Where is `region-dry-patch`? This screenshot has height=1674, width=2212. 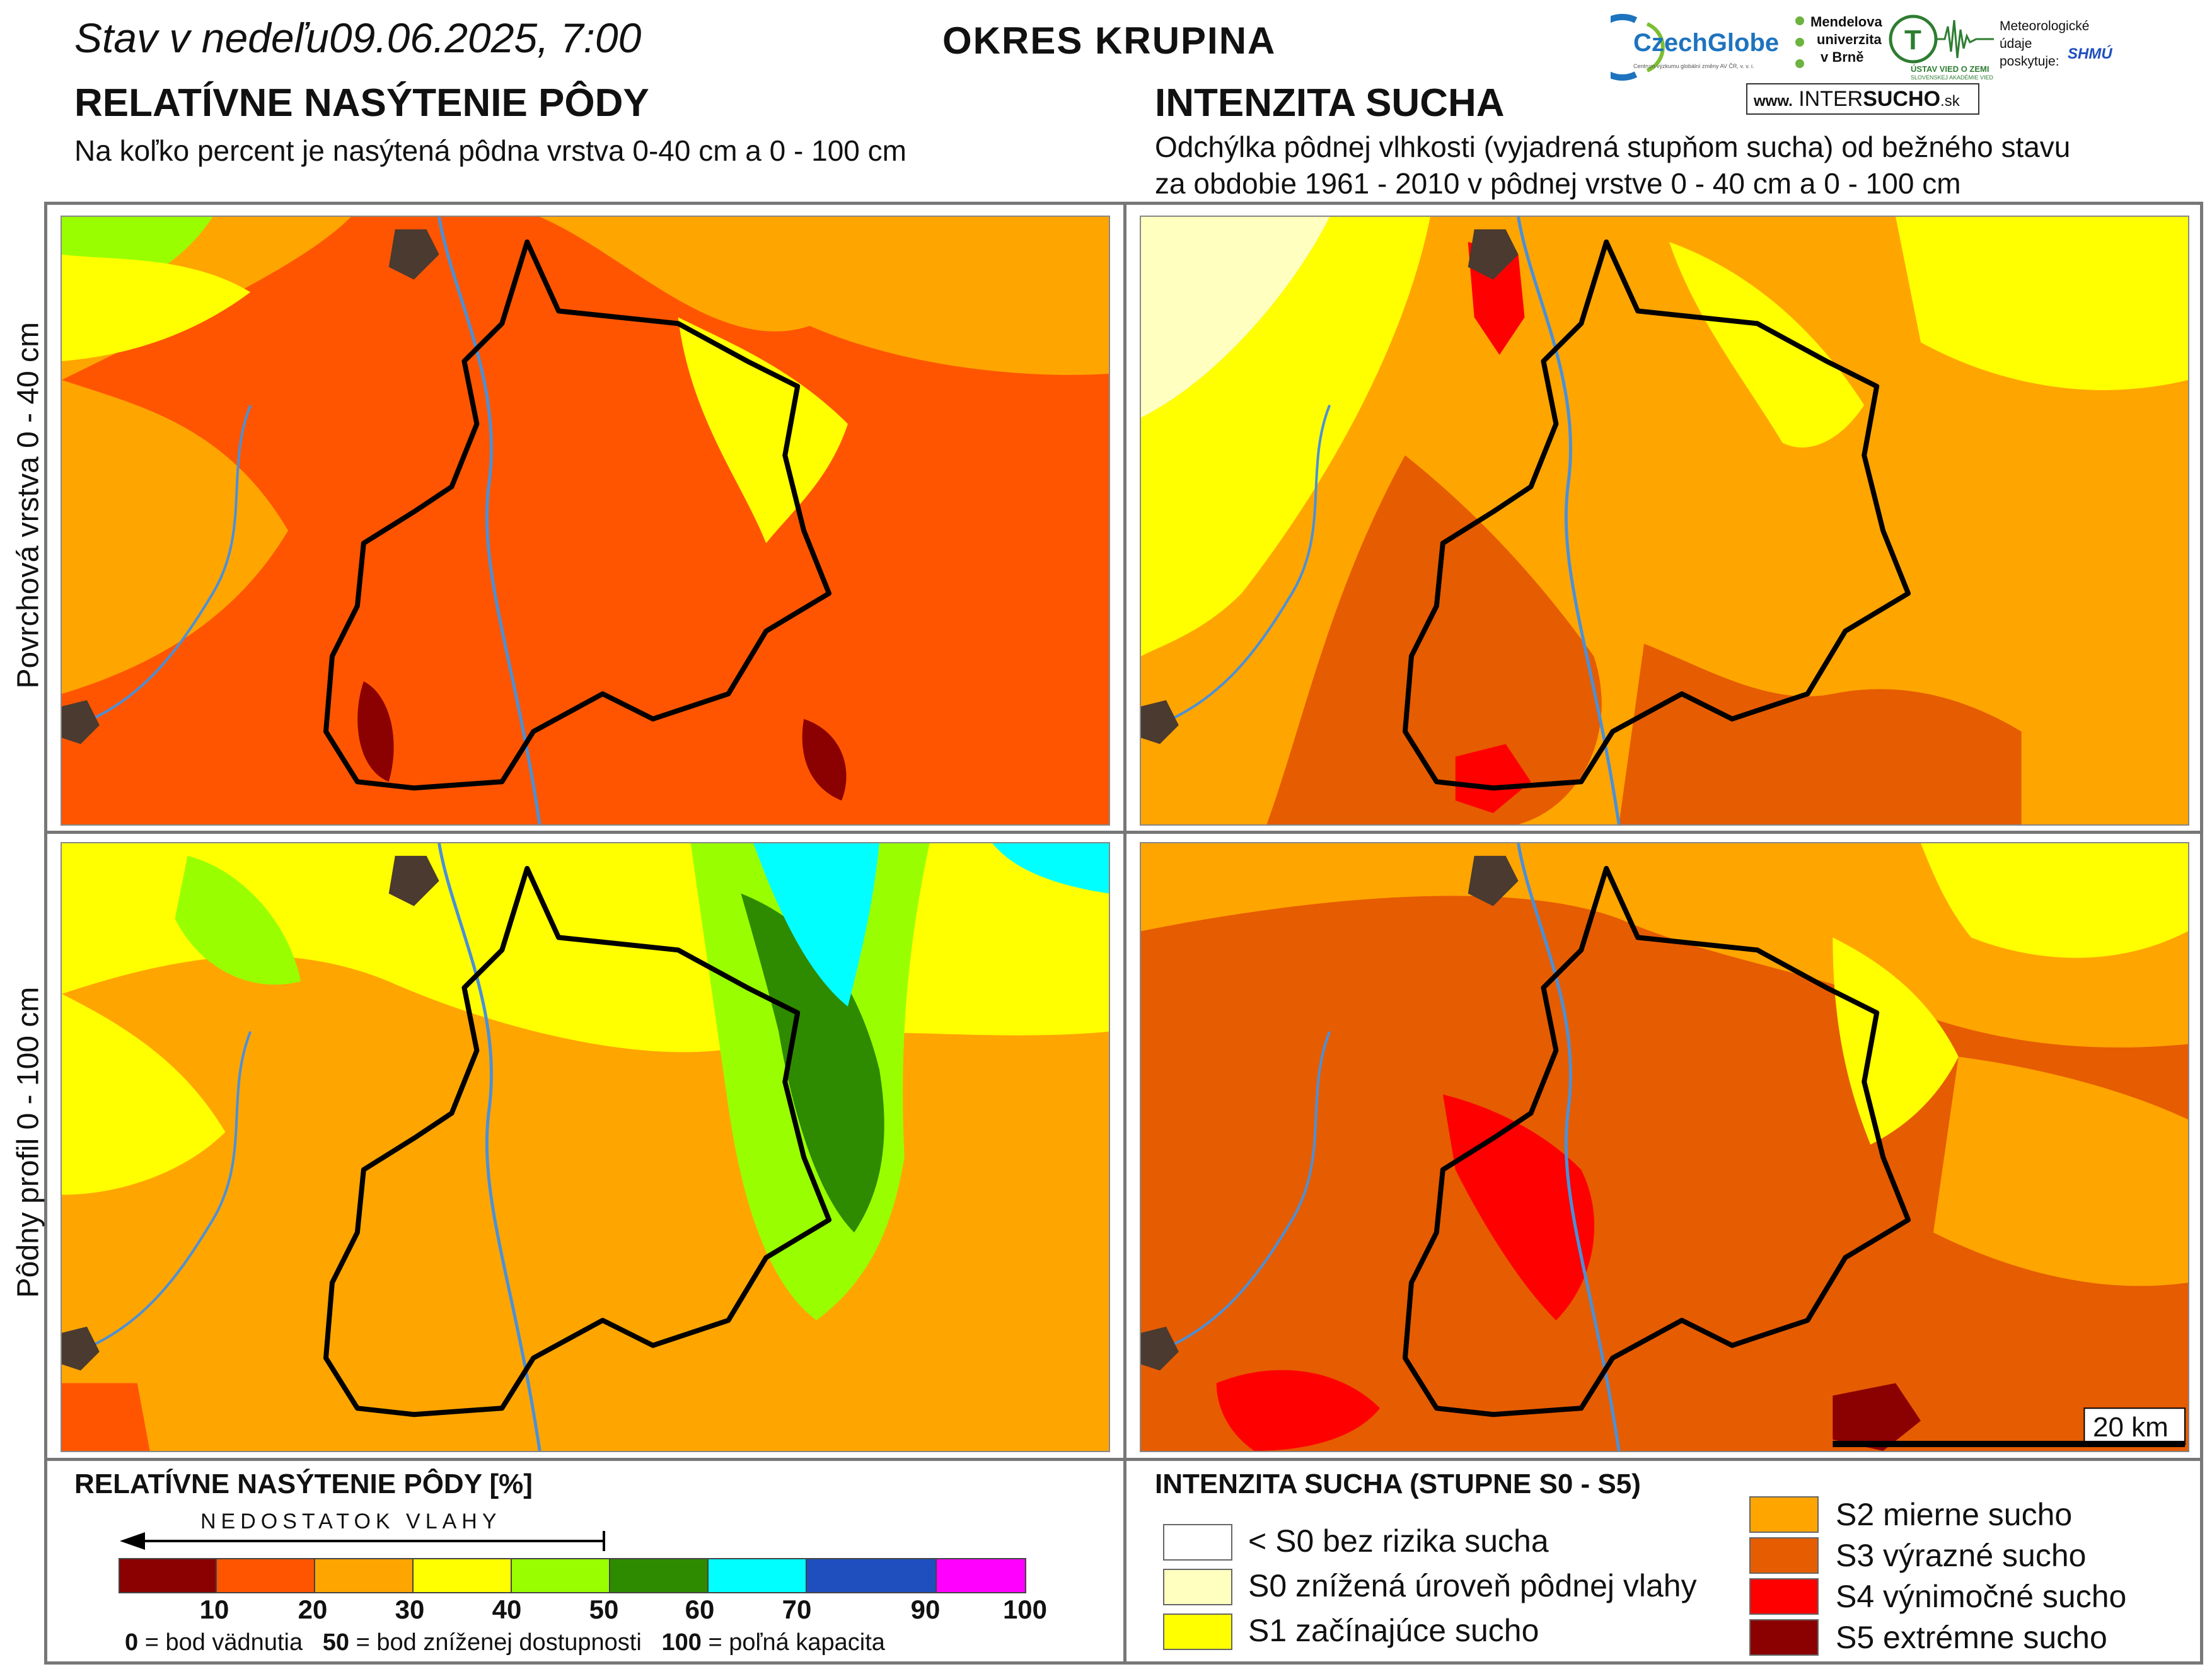 region-dry-patch is located at coordinates (375, 731).